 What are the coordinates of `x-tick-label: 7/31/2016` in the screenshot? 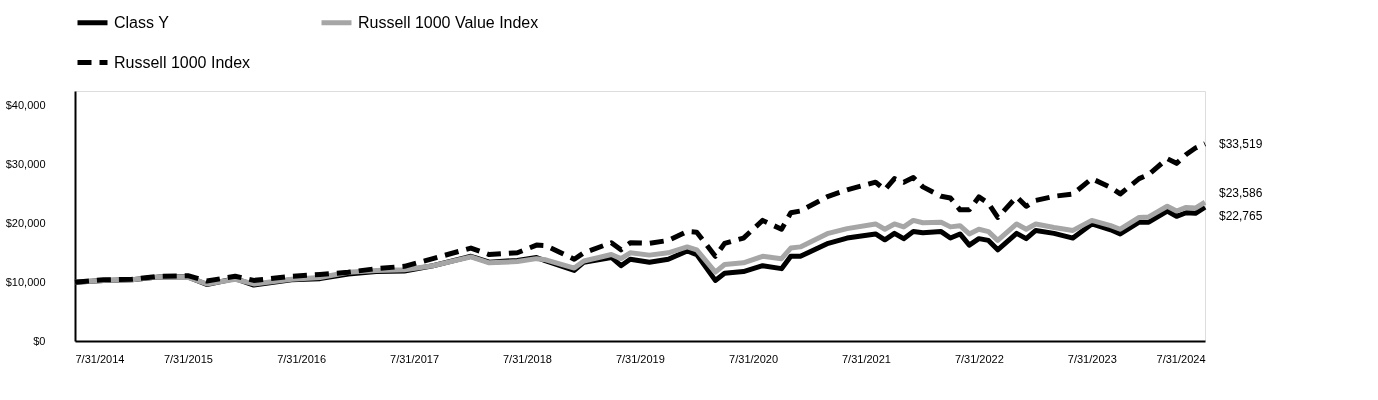 It's located at (302, 358).